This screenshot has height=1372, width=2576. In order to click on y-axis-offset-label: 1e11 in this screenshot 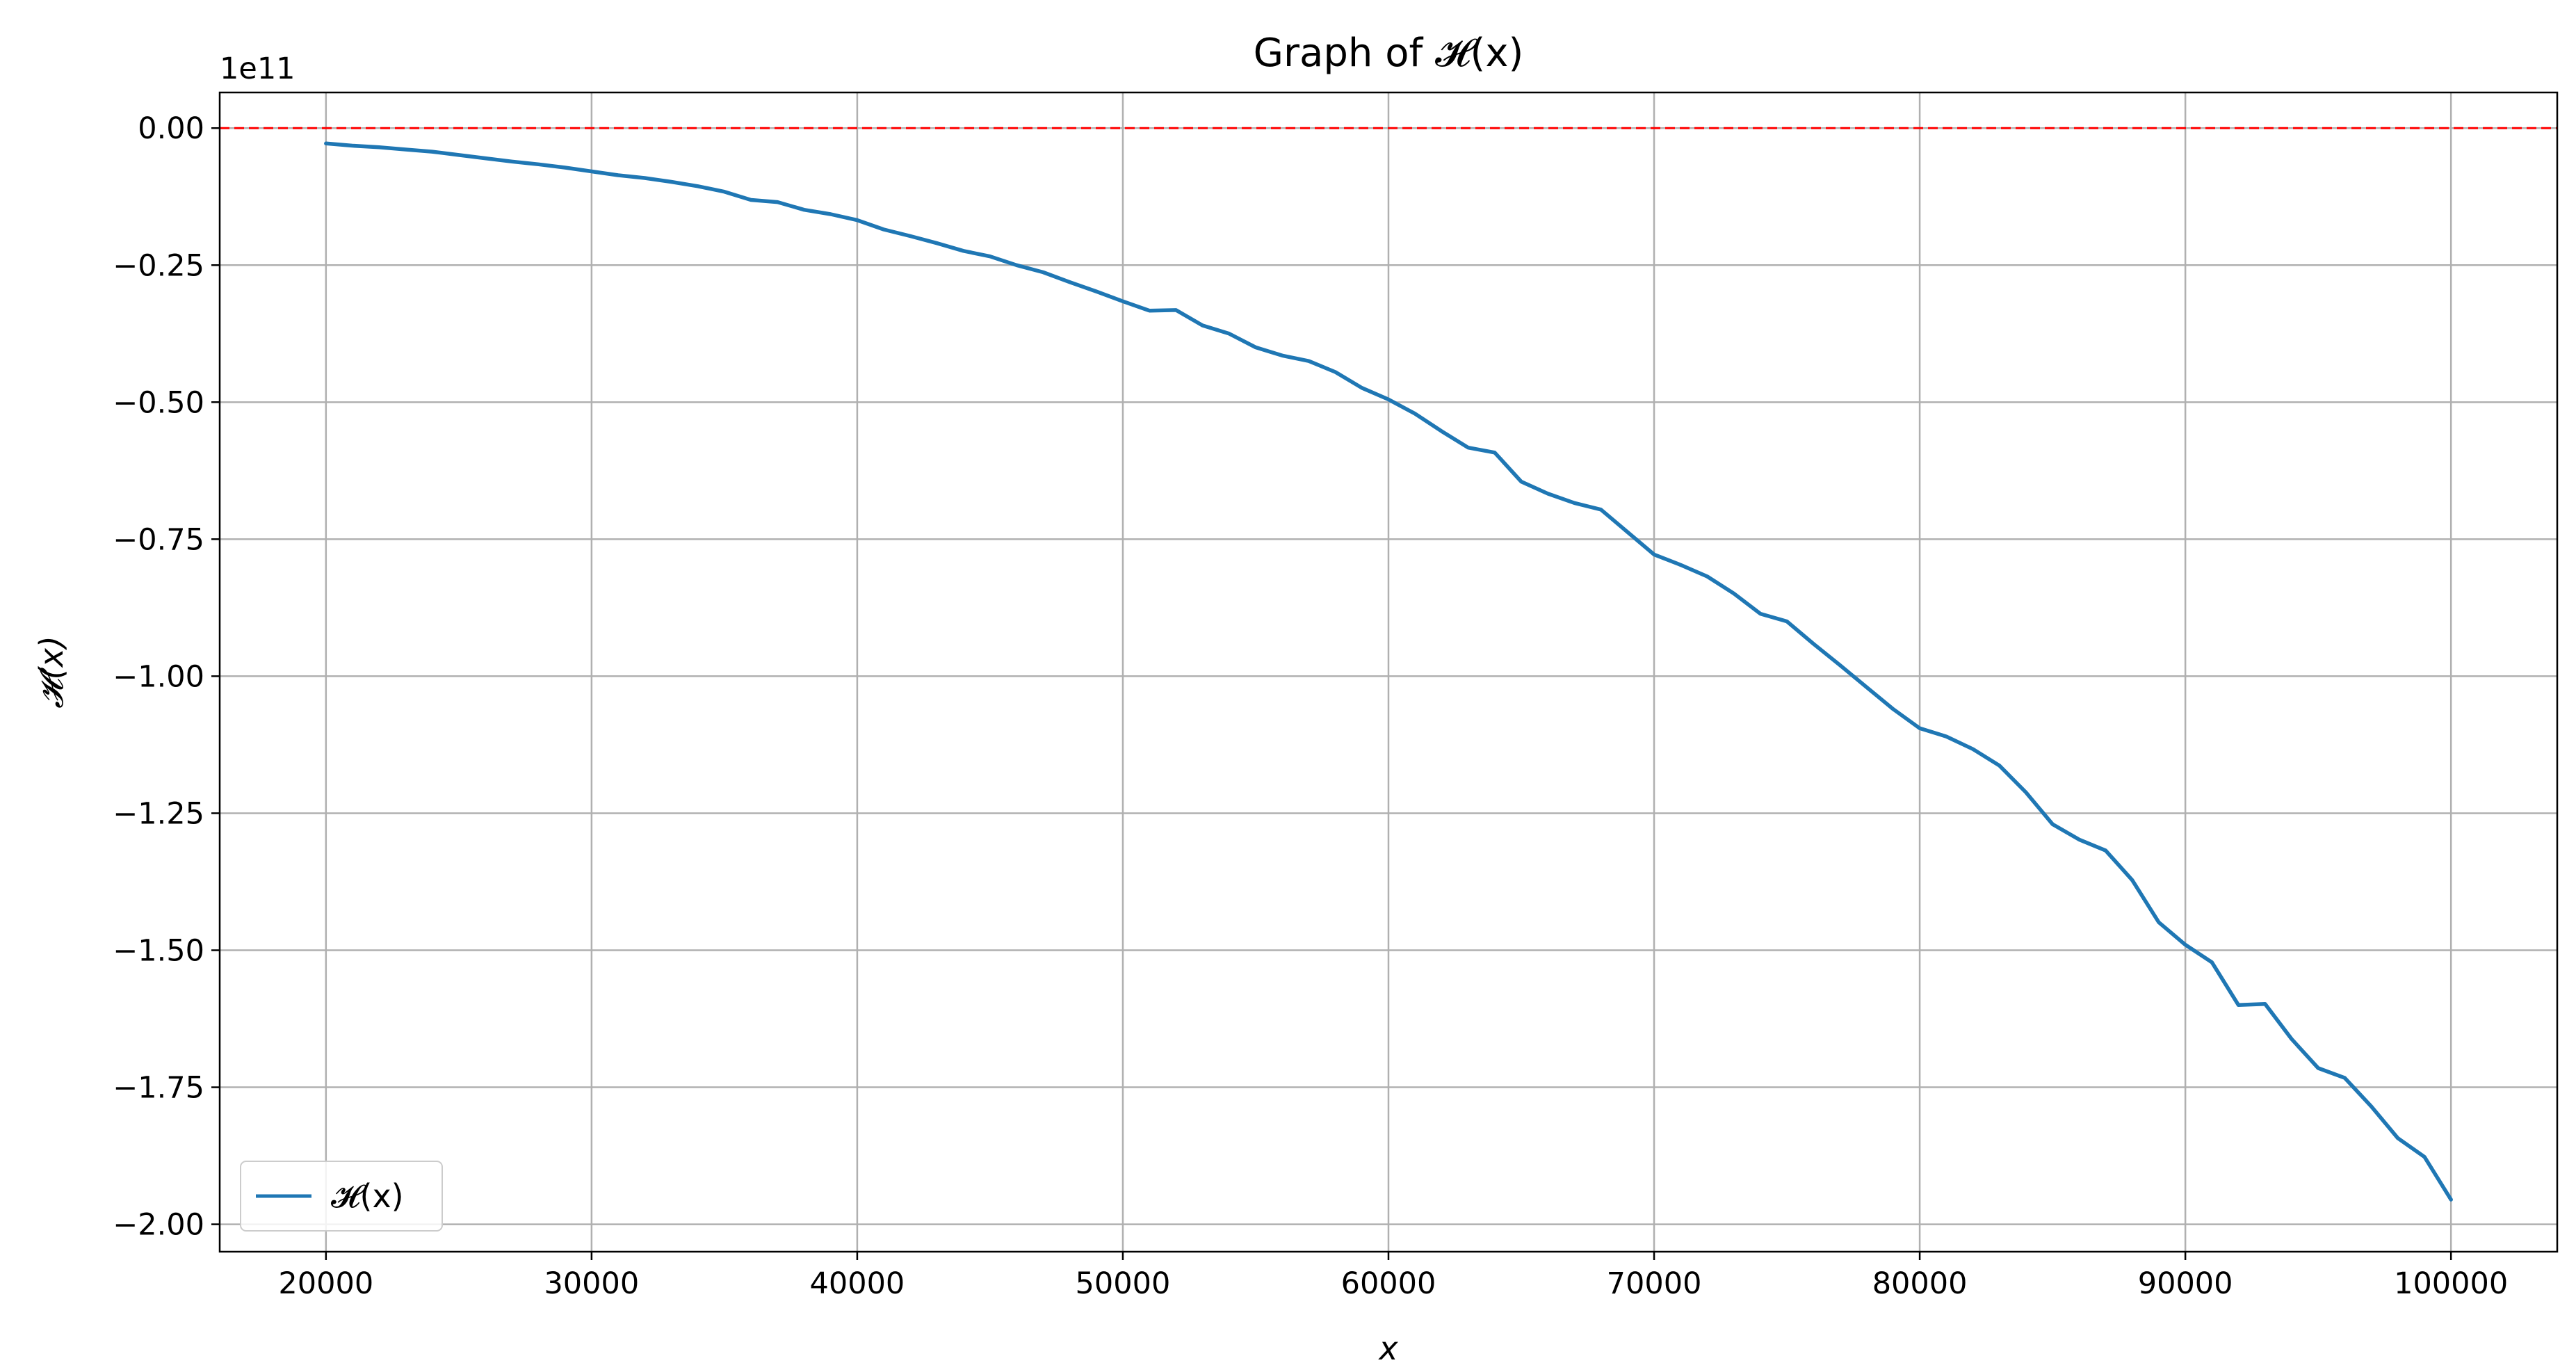, I will do `click(257, 68)`.